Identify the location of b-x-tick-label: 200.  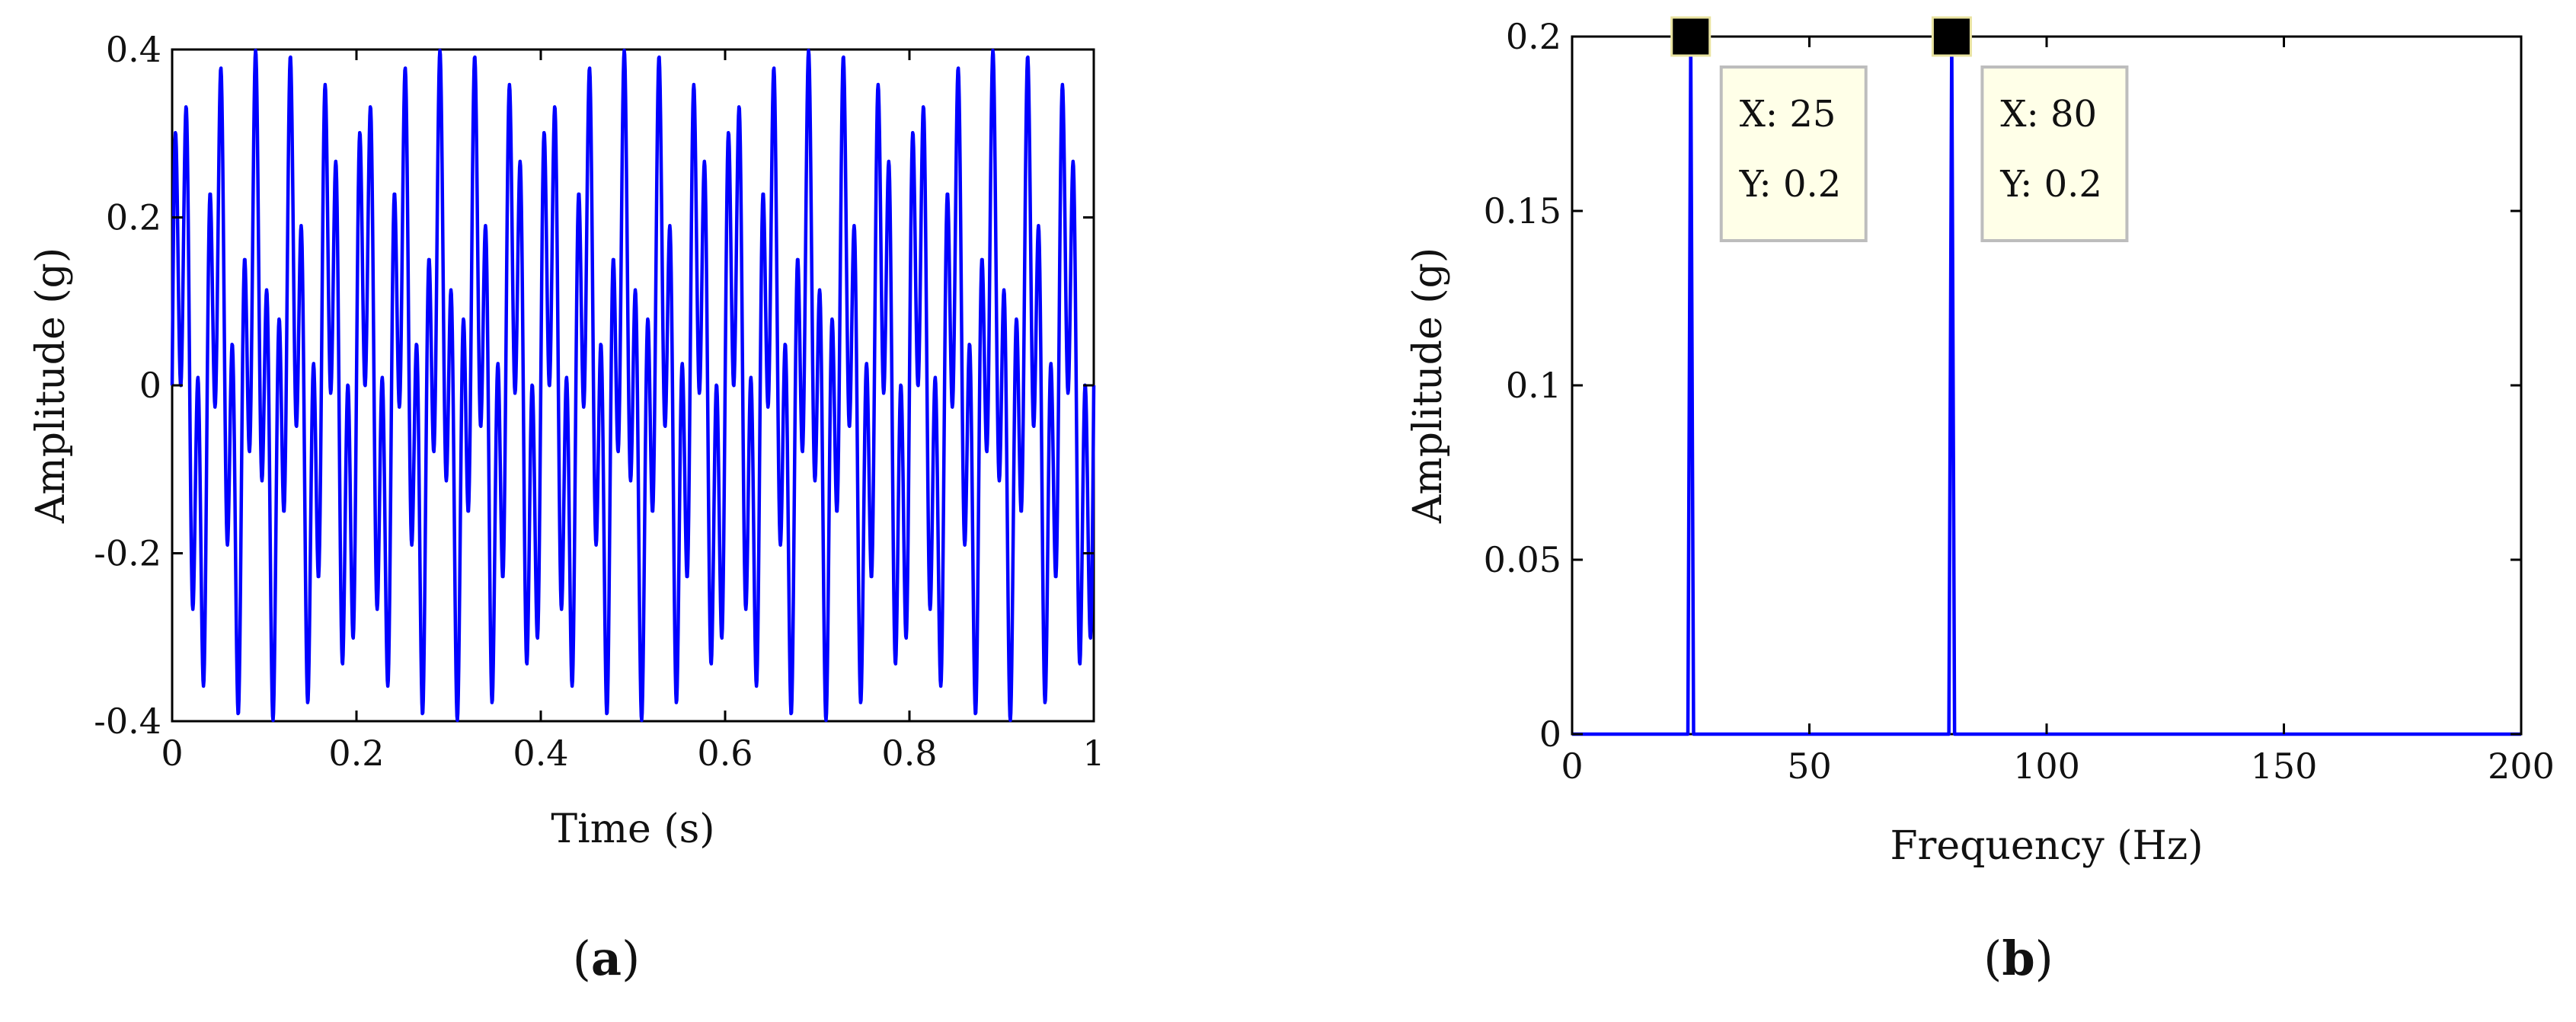
(2521, 766).